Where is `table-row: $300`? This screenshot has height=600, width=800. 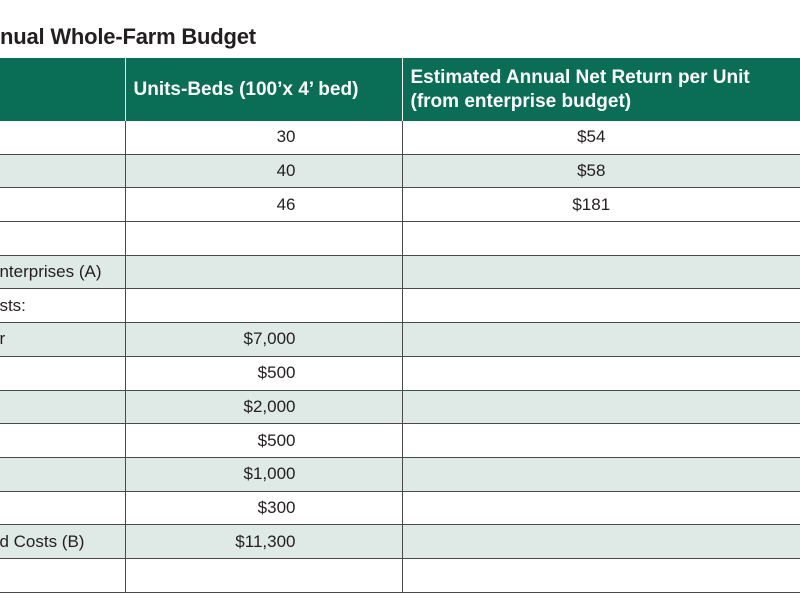
table-row: $300 is located at coordinates (400, 508).